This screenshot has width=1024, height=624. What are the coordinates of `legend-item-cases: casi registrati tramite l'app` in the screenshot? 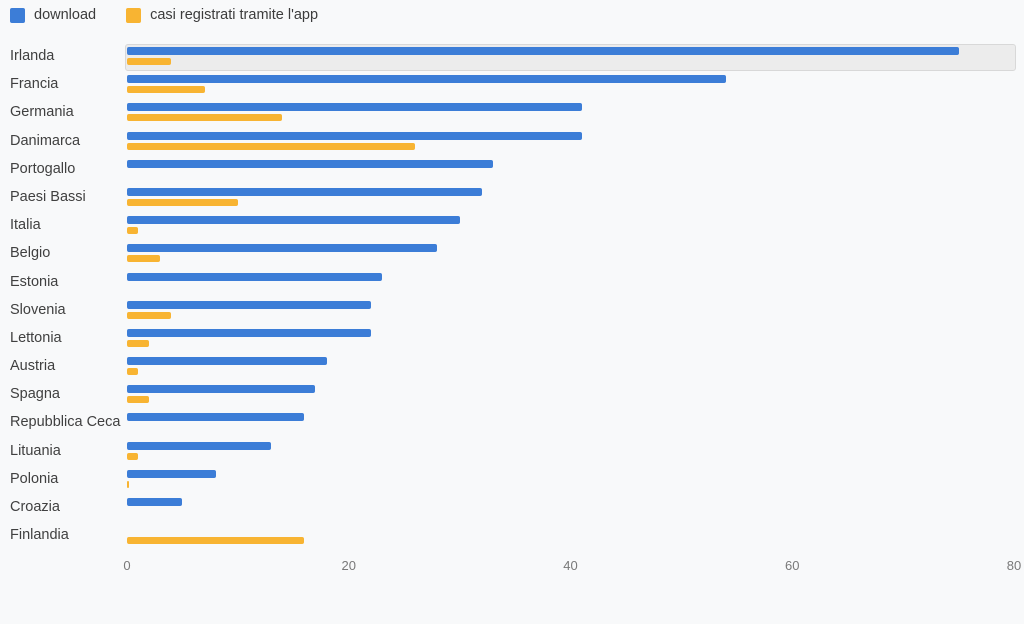 It's located at (222, 15).